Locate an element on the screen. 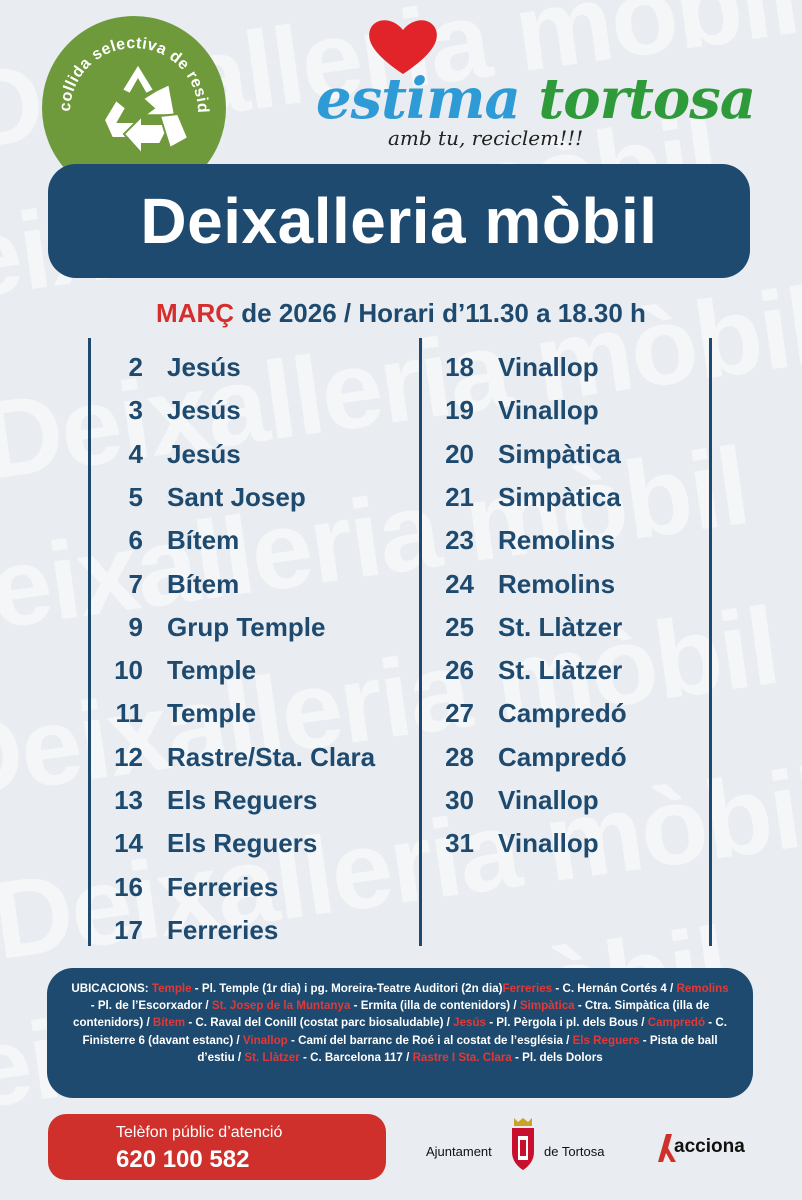 The height and width of the screenshot is (1200, 802). schedule-day: 19 is located at coordinates (459, 410).